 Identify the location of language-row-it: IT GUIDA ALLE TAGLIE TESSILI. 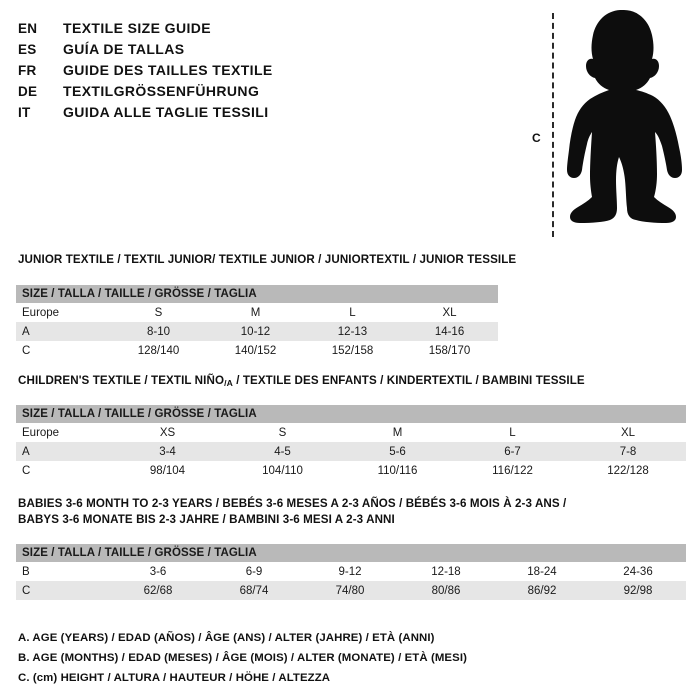
(253, 114).